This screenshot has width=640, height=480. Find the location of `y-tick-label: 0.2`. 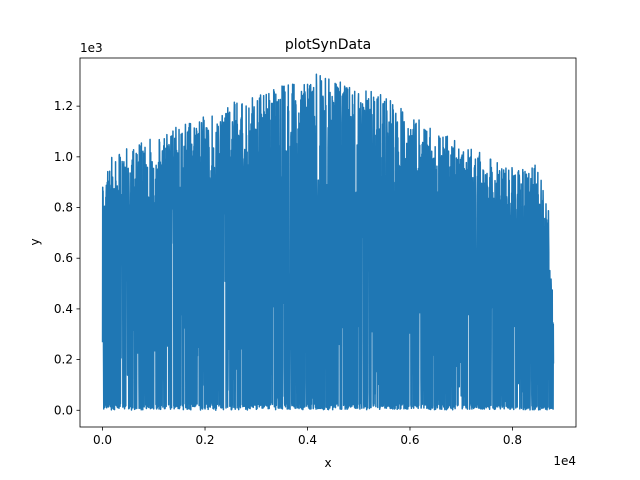

y-tick-label: 0.2 is located at coordinates (63, 360).